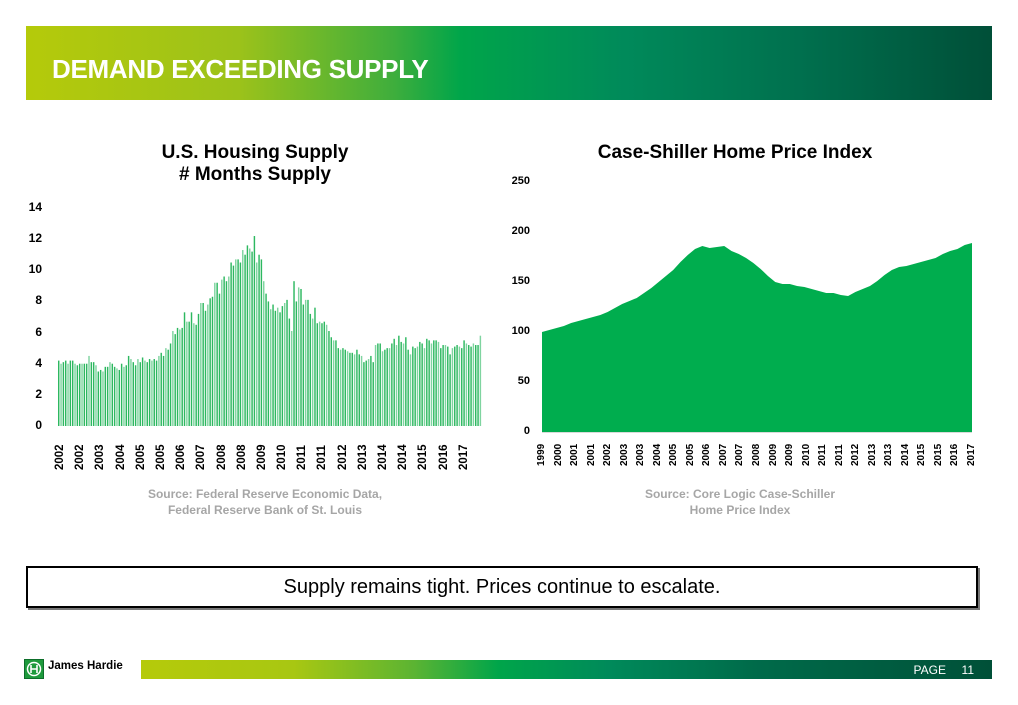 Image resolution: width=1018 pixels, height=705 pixels. I want to click on price-chart-title: Case-Shiller Home Price Index, so click(735, 152).